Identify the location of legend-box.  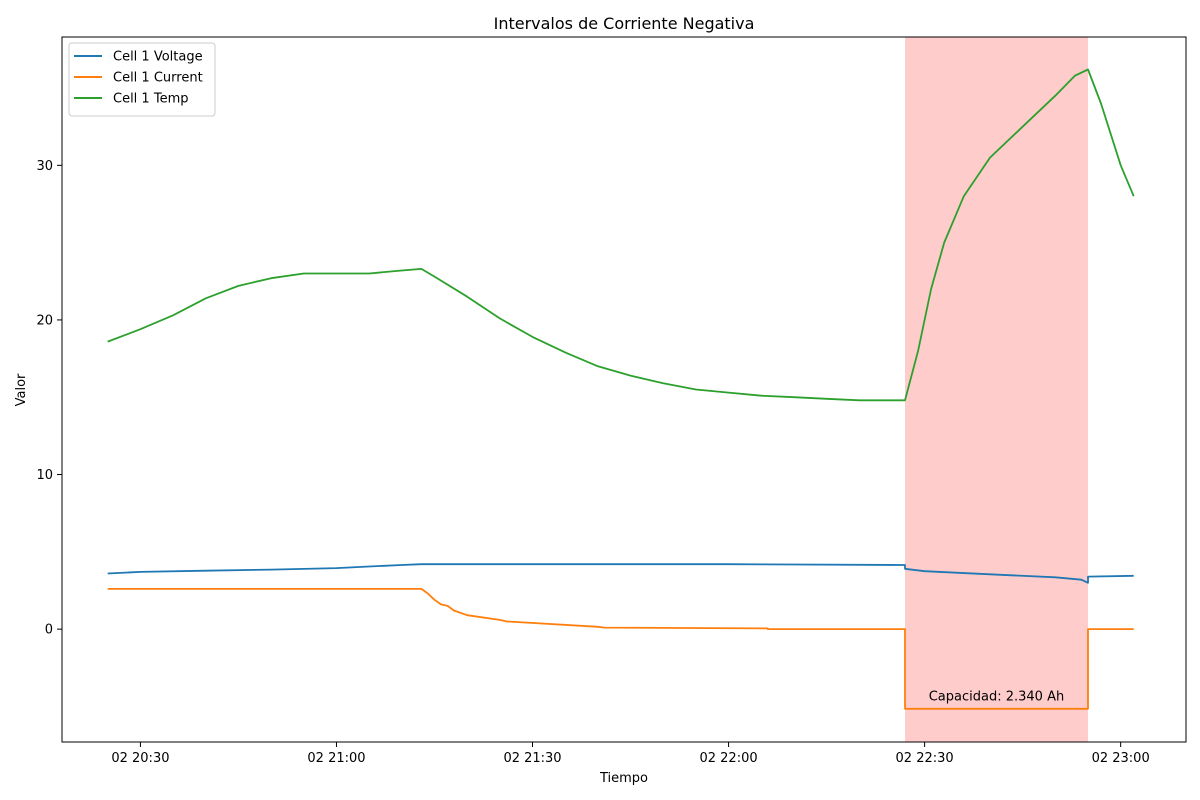
(142, 79).